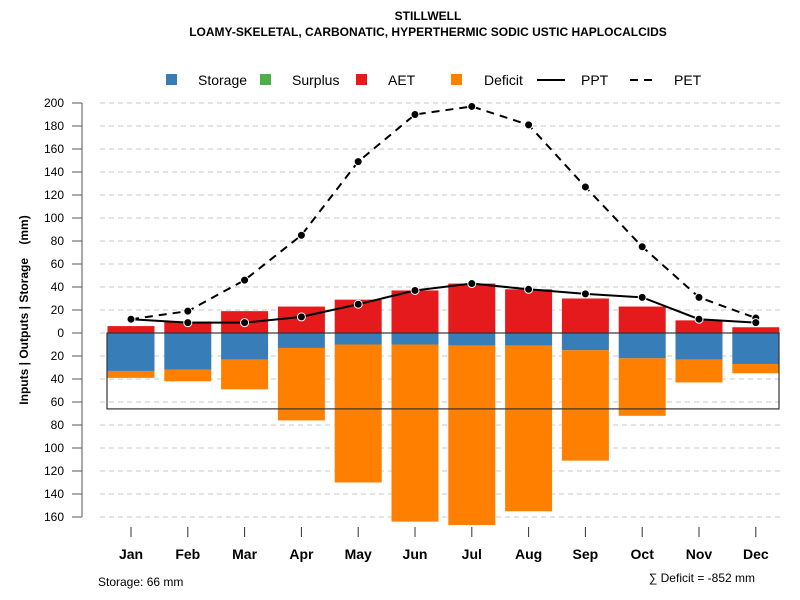 Image resolution: width=800 pixels, height=600 pixels. What do you see at coordinates (699, 326) in the screenshot?
I see `bar-aet-nov` at bounding box center [699, 326].